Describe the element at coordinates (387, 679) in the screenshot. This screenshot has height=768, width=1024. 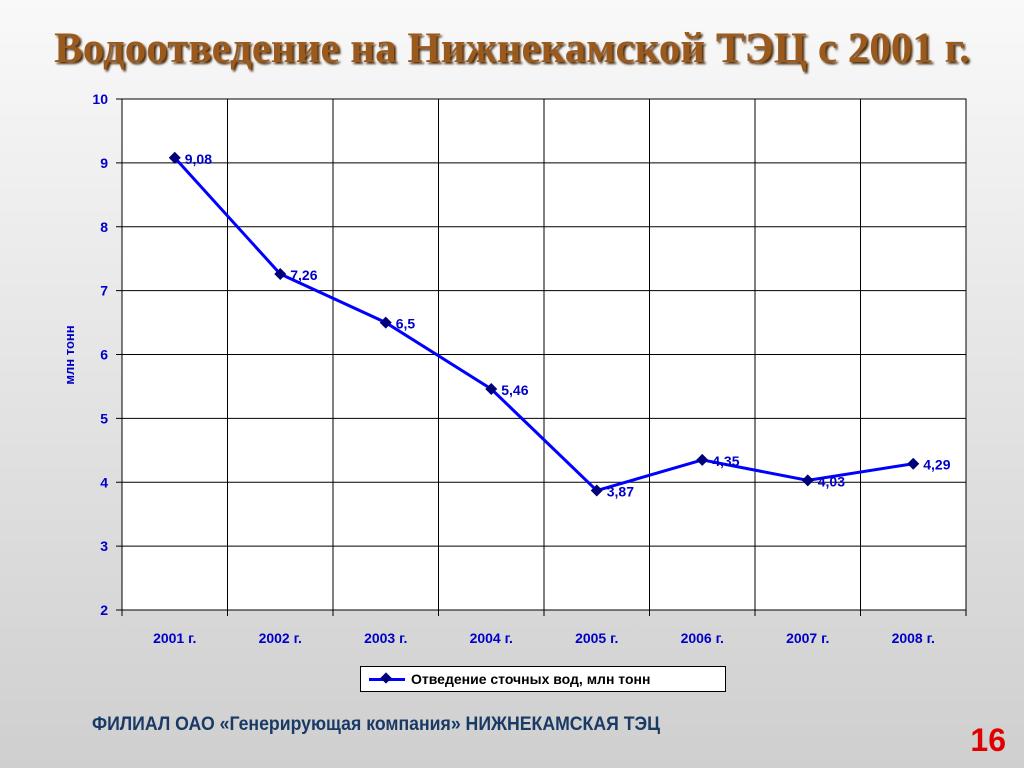
I see `legend-marker` at that location.